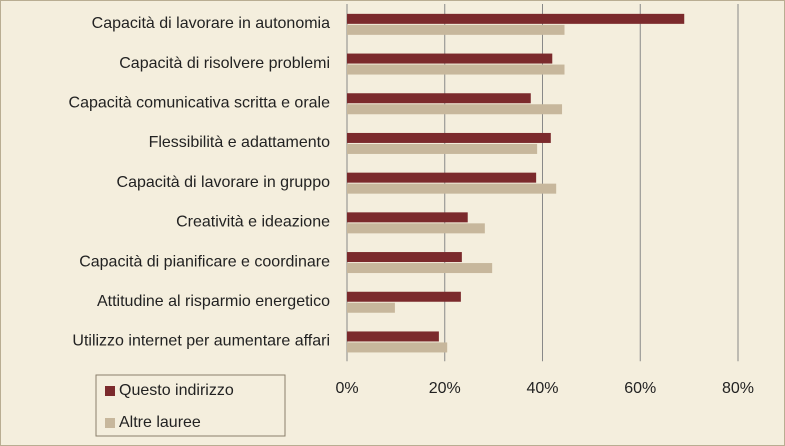  What do you see at coordinates (640, 388) in the screenshot?
I see `x-tick-label: 60%` at bounding box center [640, 388].